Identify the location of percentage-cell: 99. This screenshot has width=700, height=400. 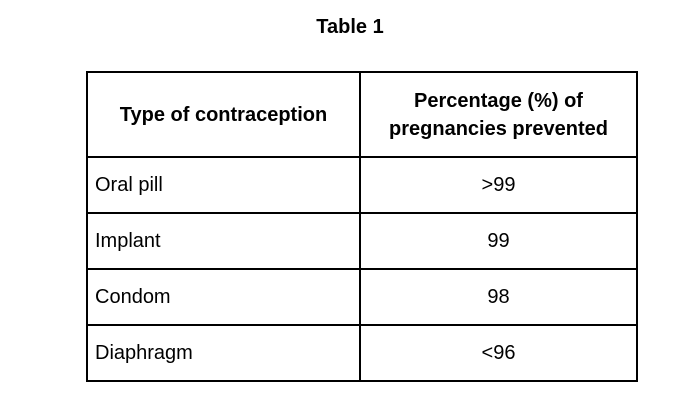
(498, 241).